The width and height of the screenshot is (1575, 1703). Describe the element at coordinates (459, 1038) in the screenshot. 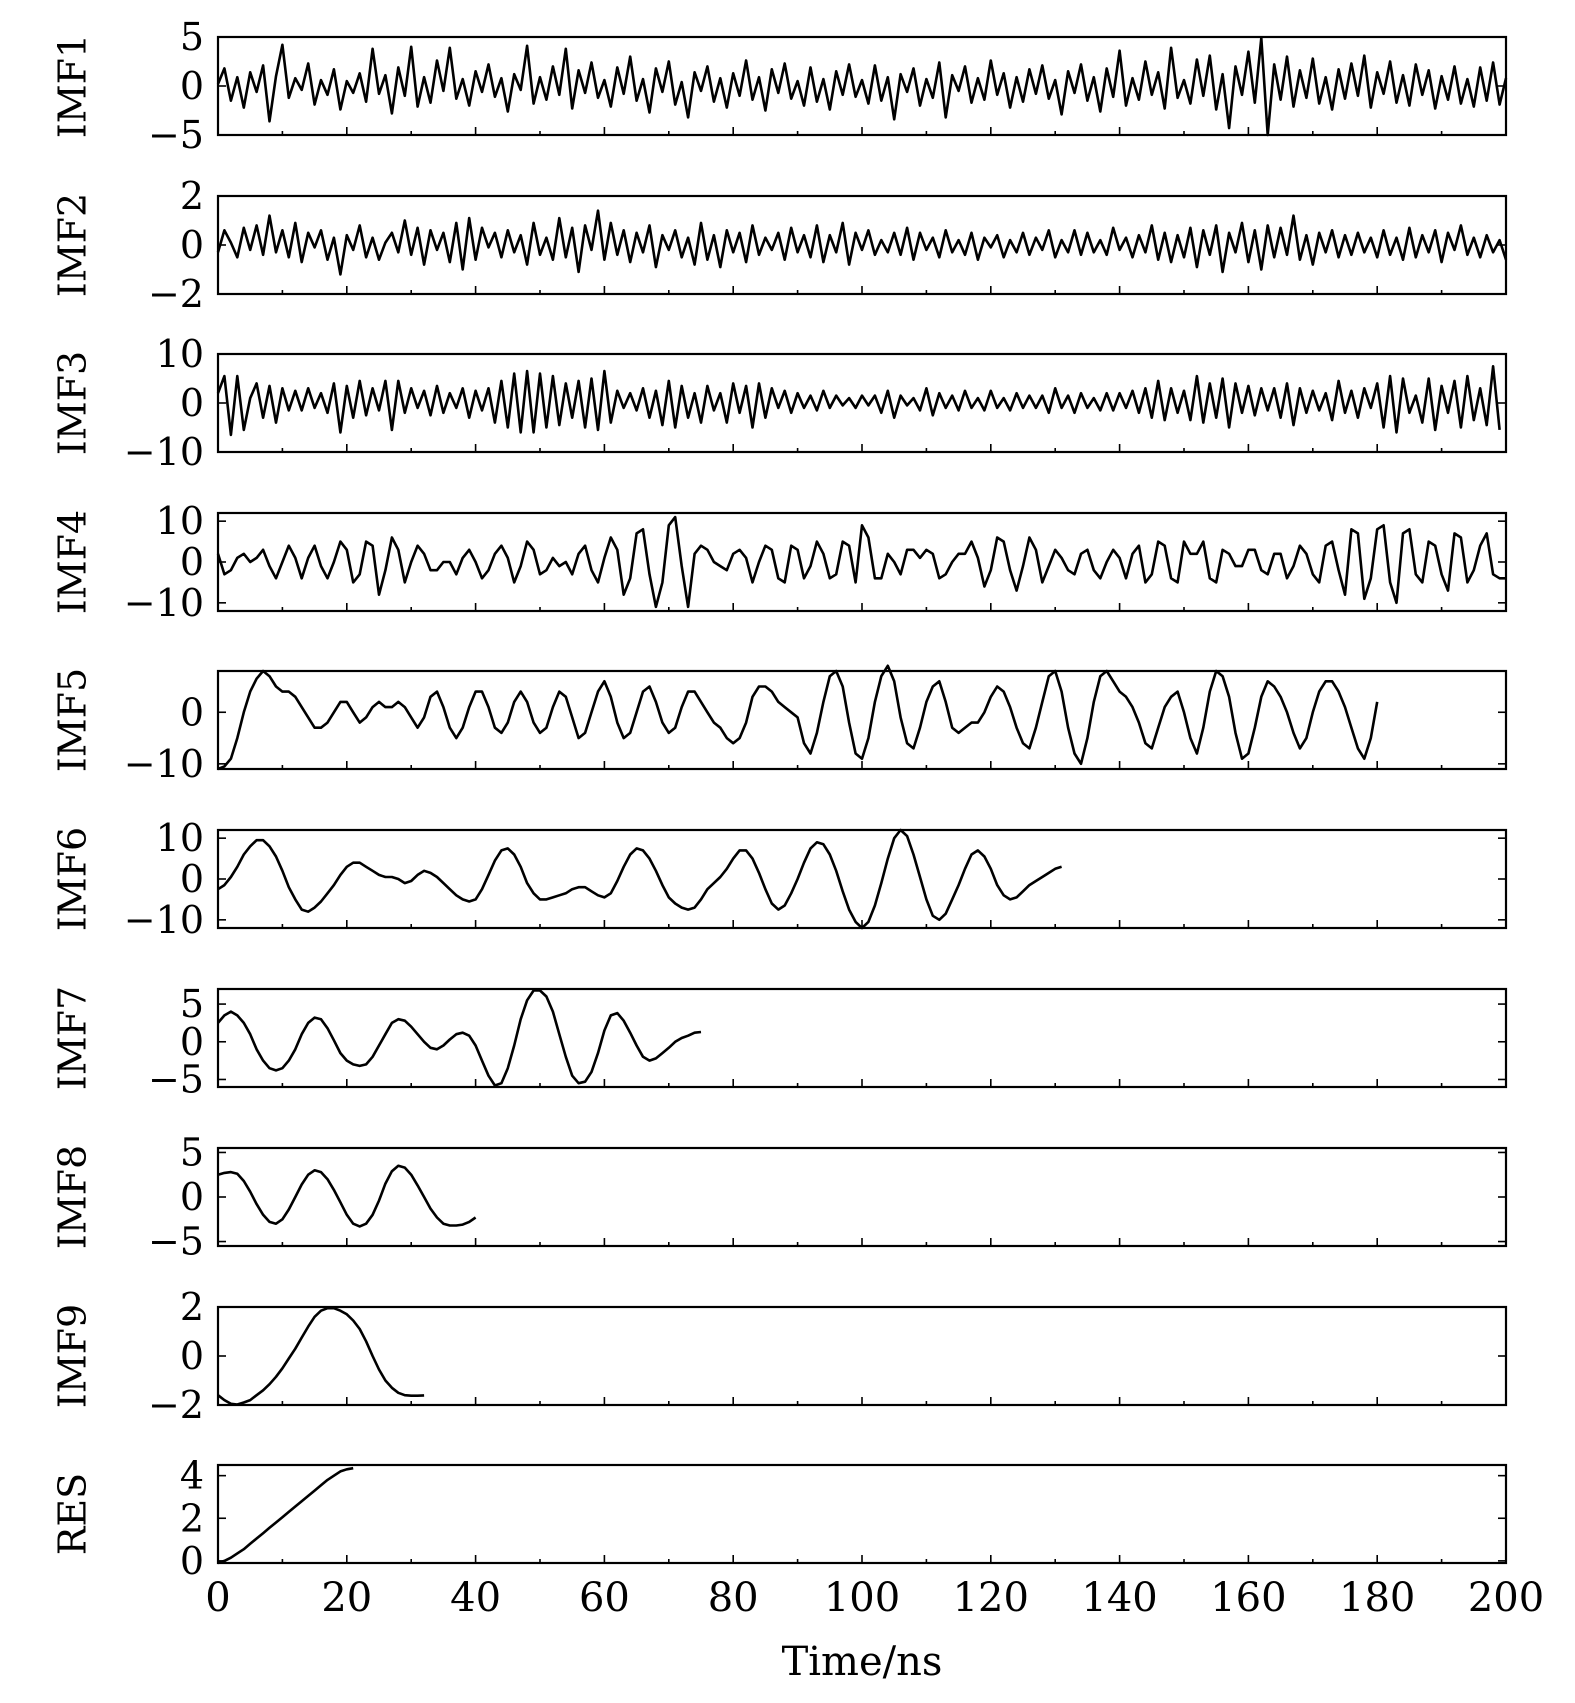

I see `series-line-imf7` at that location.